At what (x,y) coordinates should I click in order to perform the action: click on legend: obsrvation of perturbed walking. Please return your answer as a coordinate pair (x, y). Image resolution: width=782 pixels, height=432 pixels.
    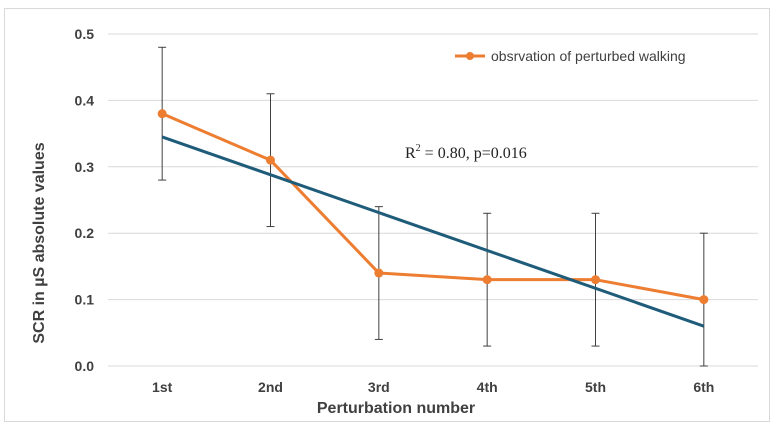
    Looking at the image, I should click on (570, 56).